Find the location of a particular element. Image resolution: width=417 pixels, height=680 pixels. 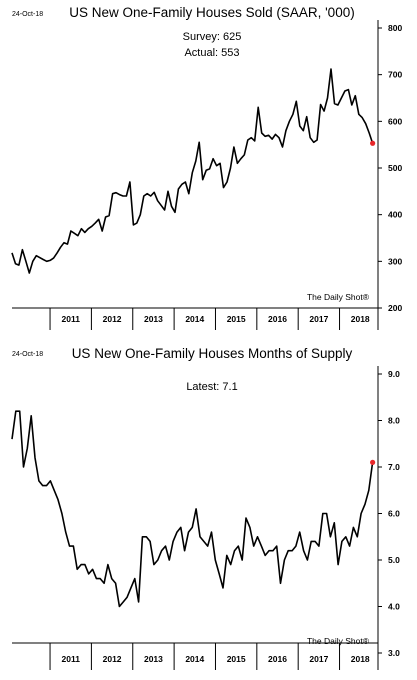

annotation-actual: Actual: 553 is located at coordinates (211, 53).